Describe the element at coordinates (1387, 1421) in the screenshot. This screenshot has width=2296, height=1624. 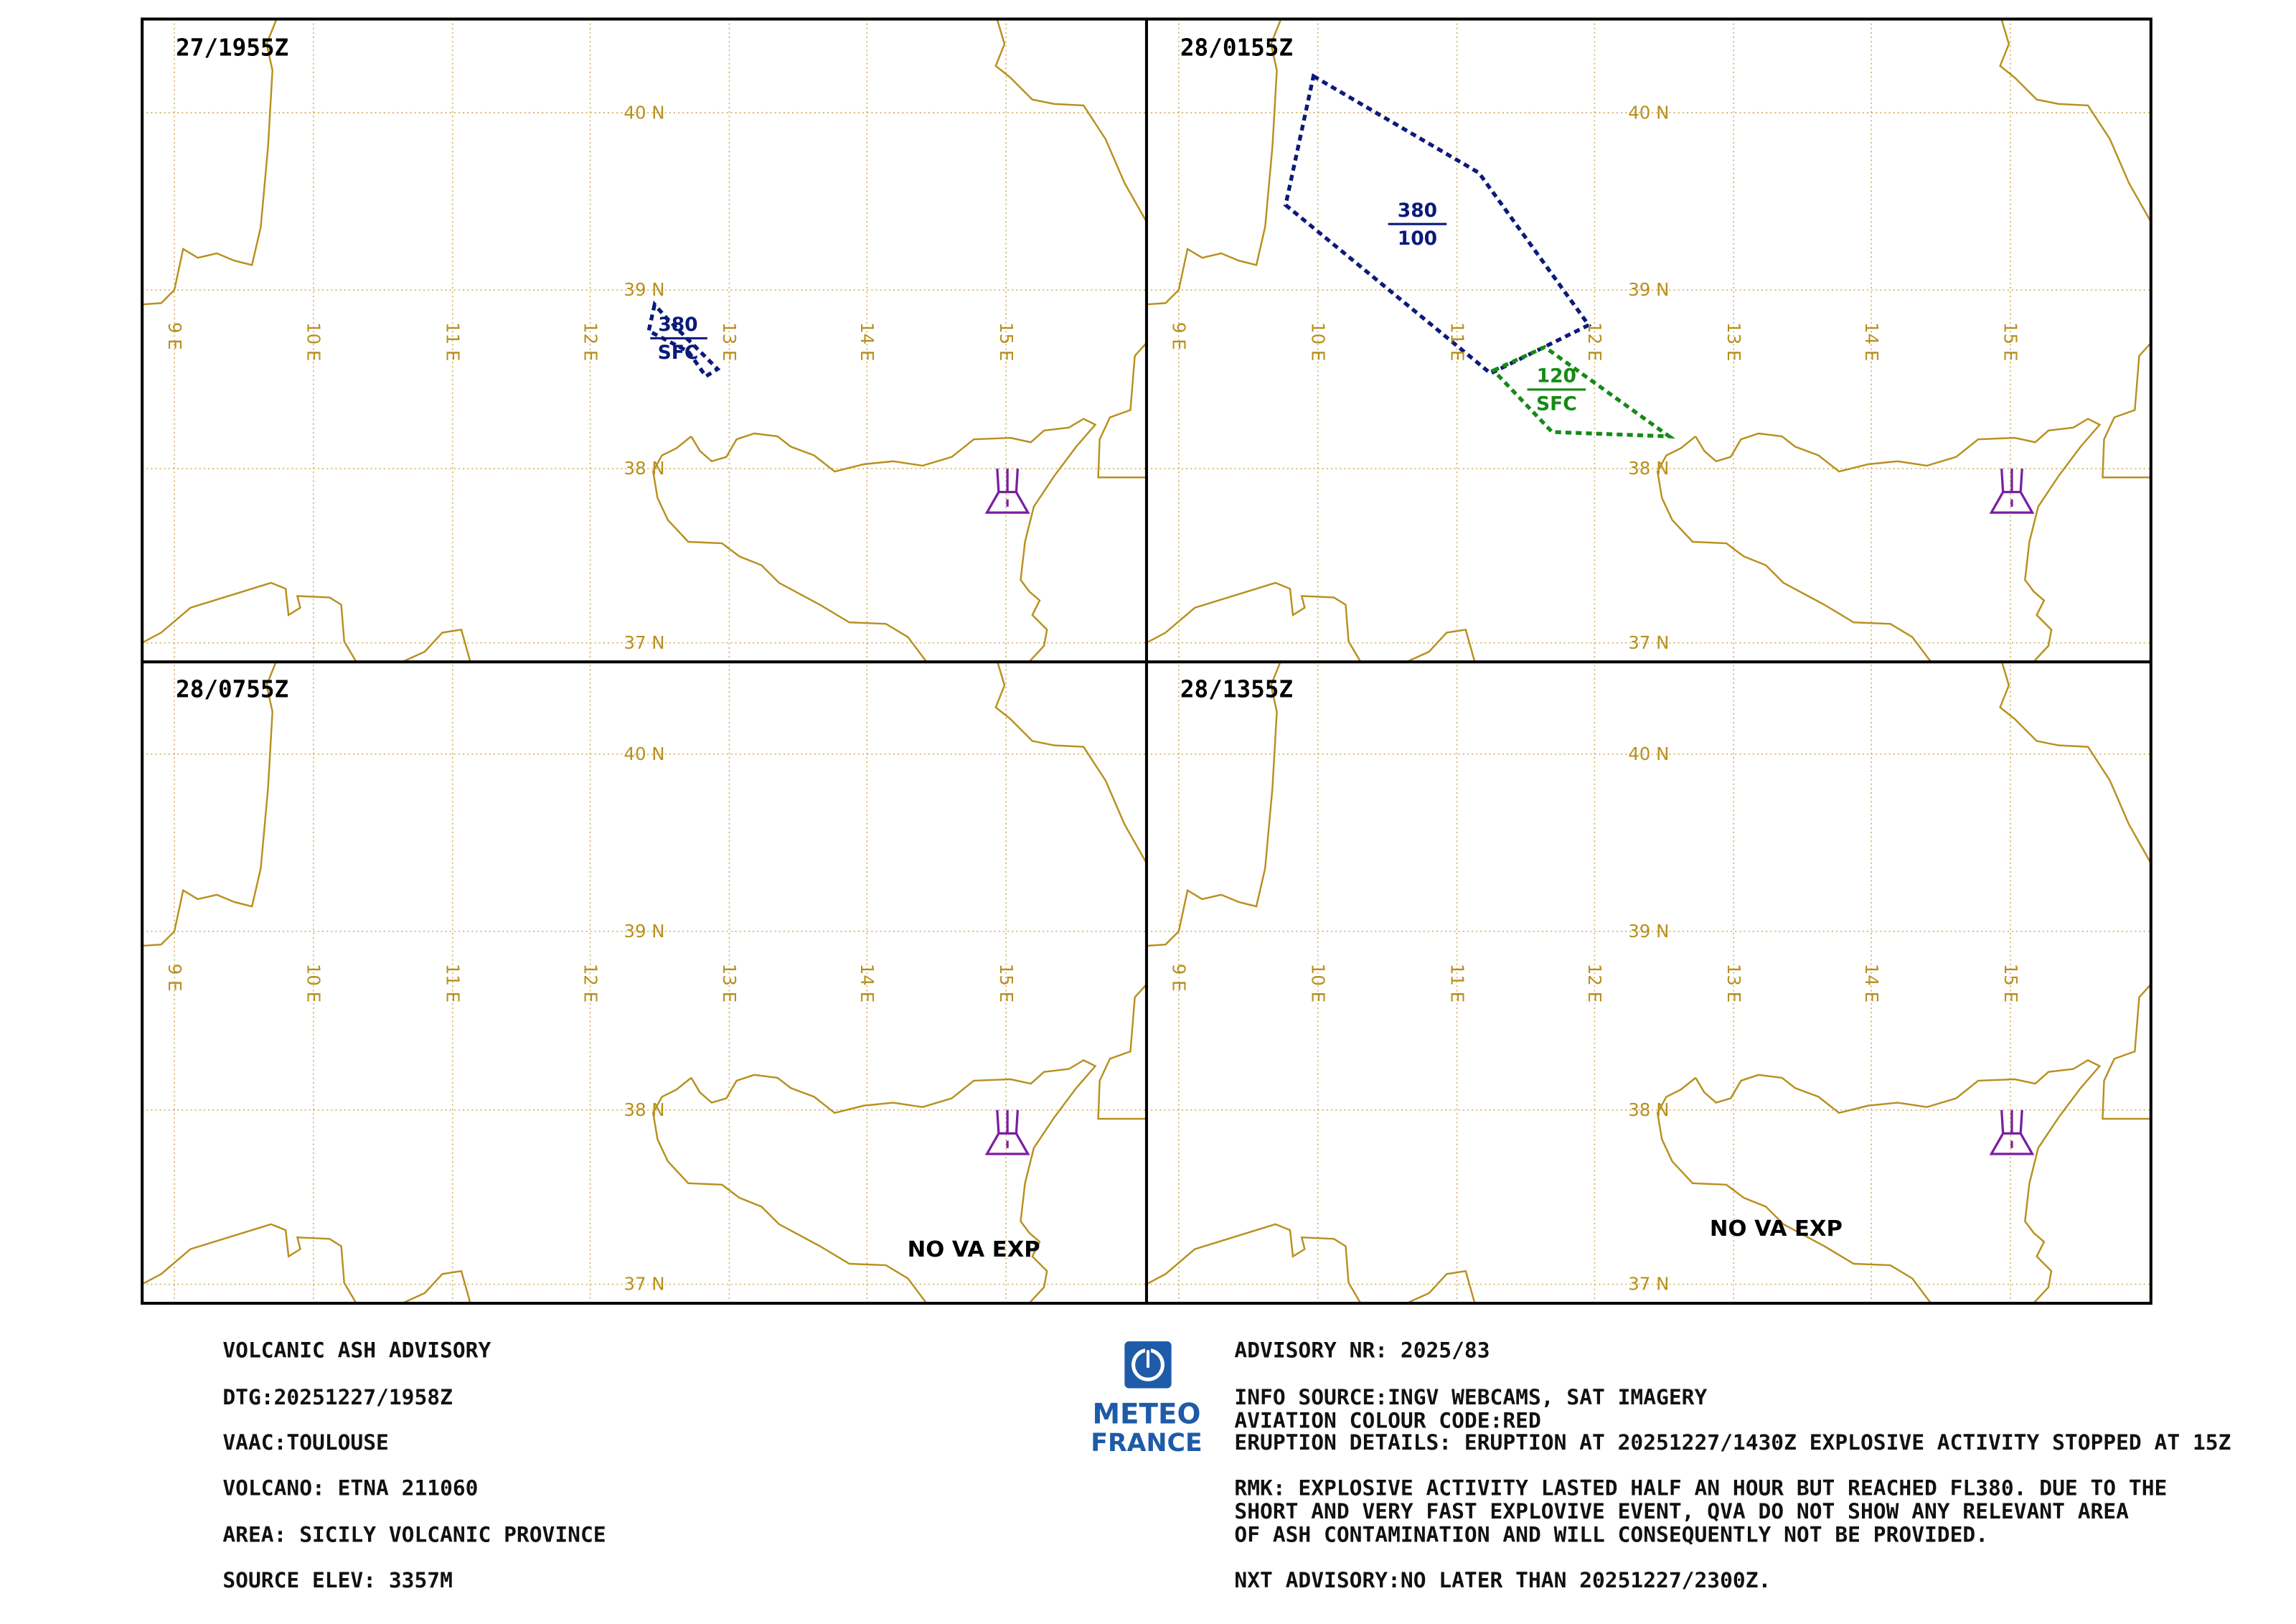
I see `advisory-line: AVIATION COLOUR CODE:RED` at that location.